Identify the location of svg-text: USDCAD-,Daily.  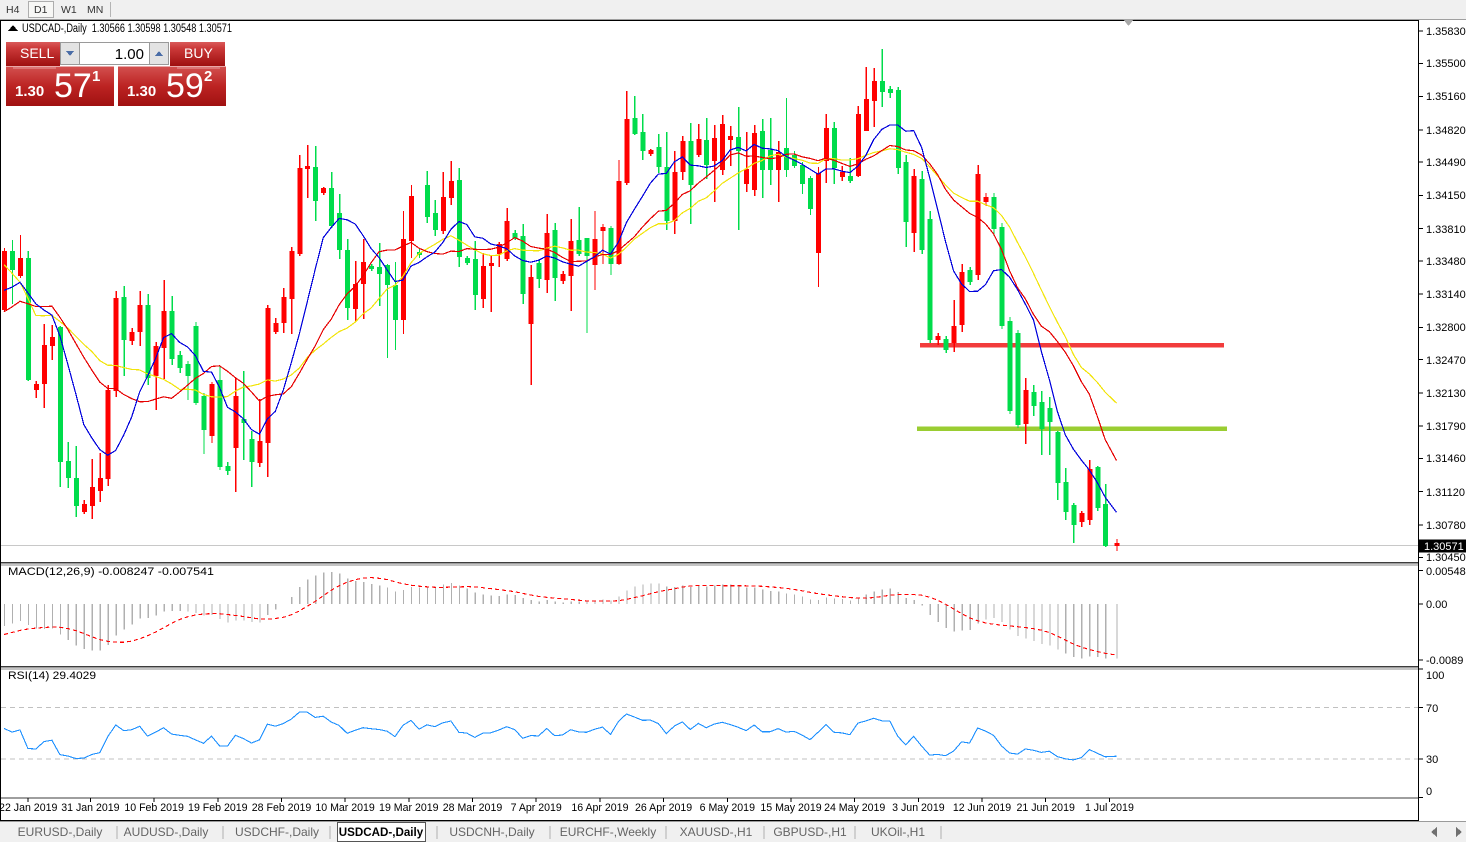
(381, 832).